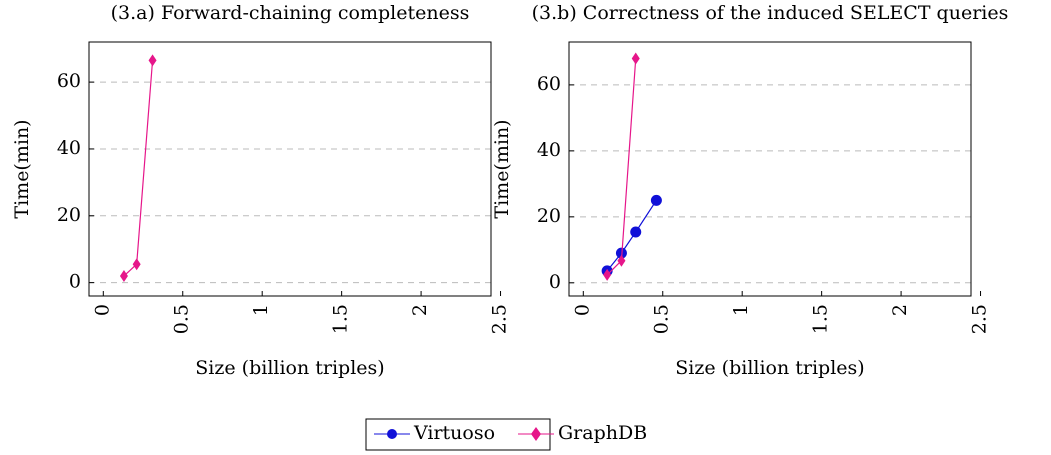  Describe the element at coordinates (454, 433) in the screenshot. I see `legend-label: Virtuoso` at that location.